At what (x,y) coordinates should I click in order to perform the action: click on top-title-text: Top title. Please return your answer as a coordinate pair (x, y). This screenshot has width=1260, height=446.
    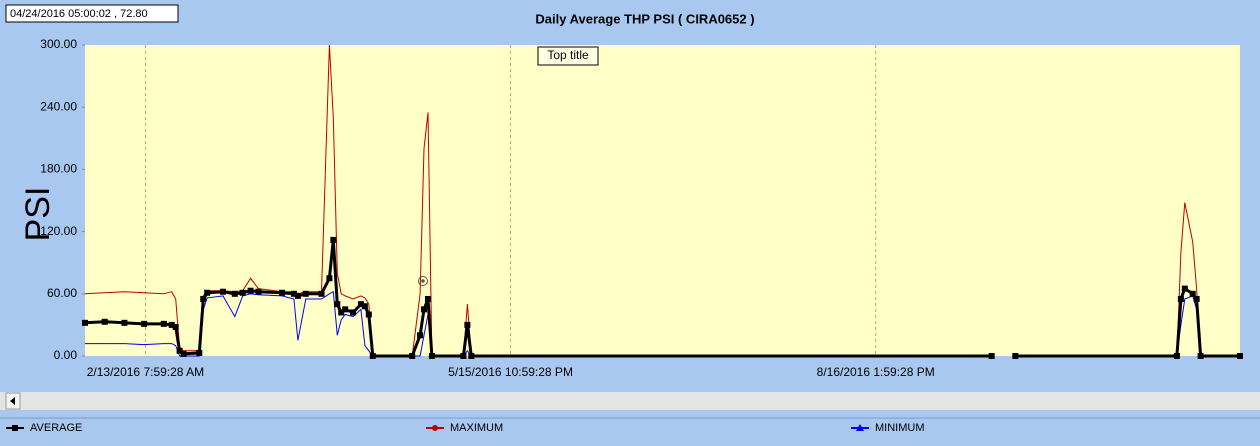
    Looking at the image, I should click on (568, 55).